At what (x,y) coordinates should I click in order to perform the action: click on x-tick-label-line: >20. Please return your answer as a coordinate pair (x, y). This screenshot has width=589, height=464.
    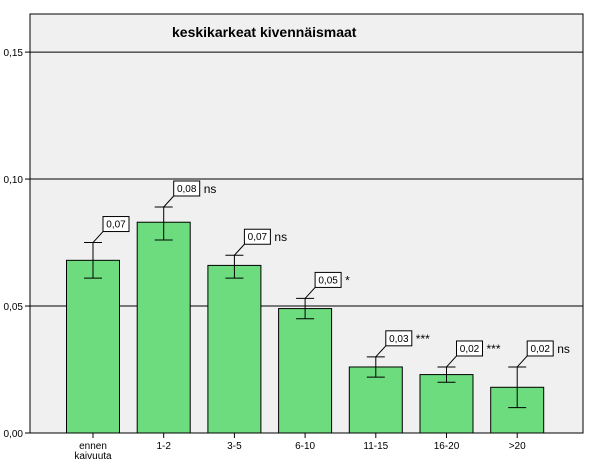
    Looking at the image, I should click on (517, 446).